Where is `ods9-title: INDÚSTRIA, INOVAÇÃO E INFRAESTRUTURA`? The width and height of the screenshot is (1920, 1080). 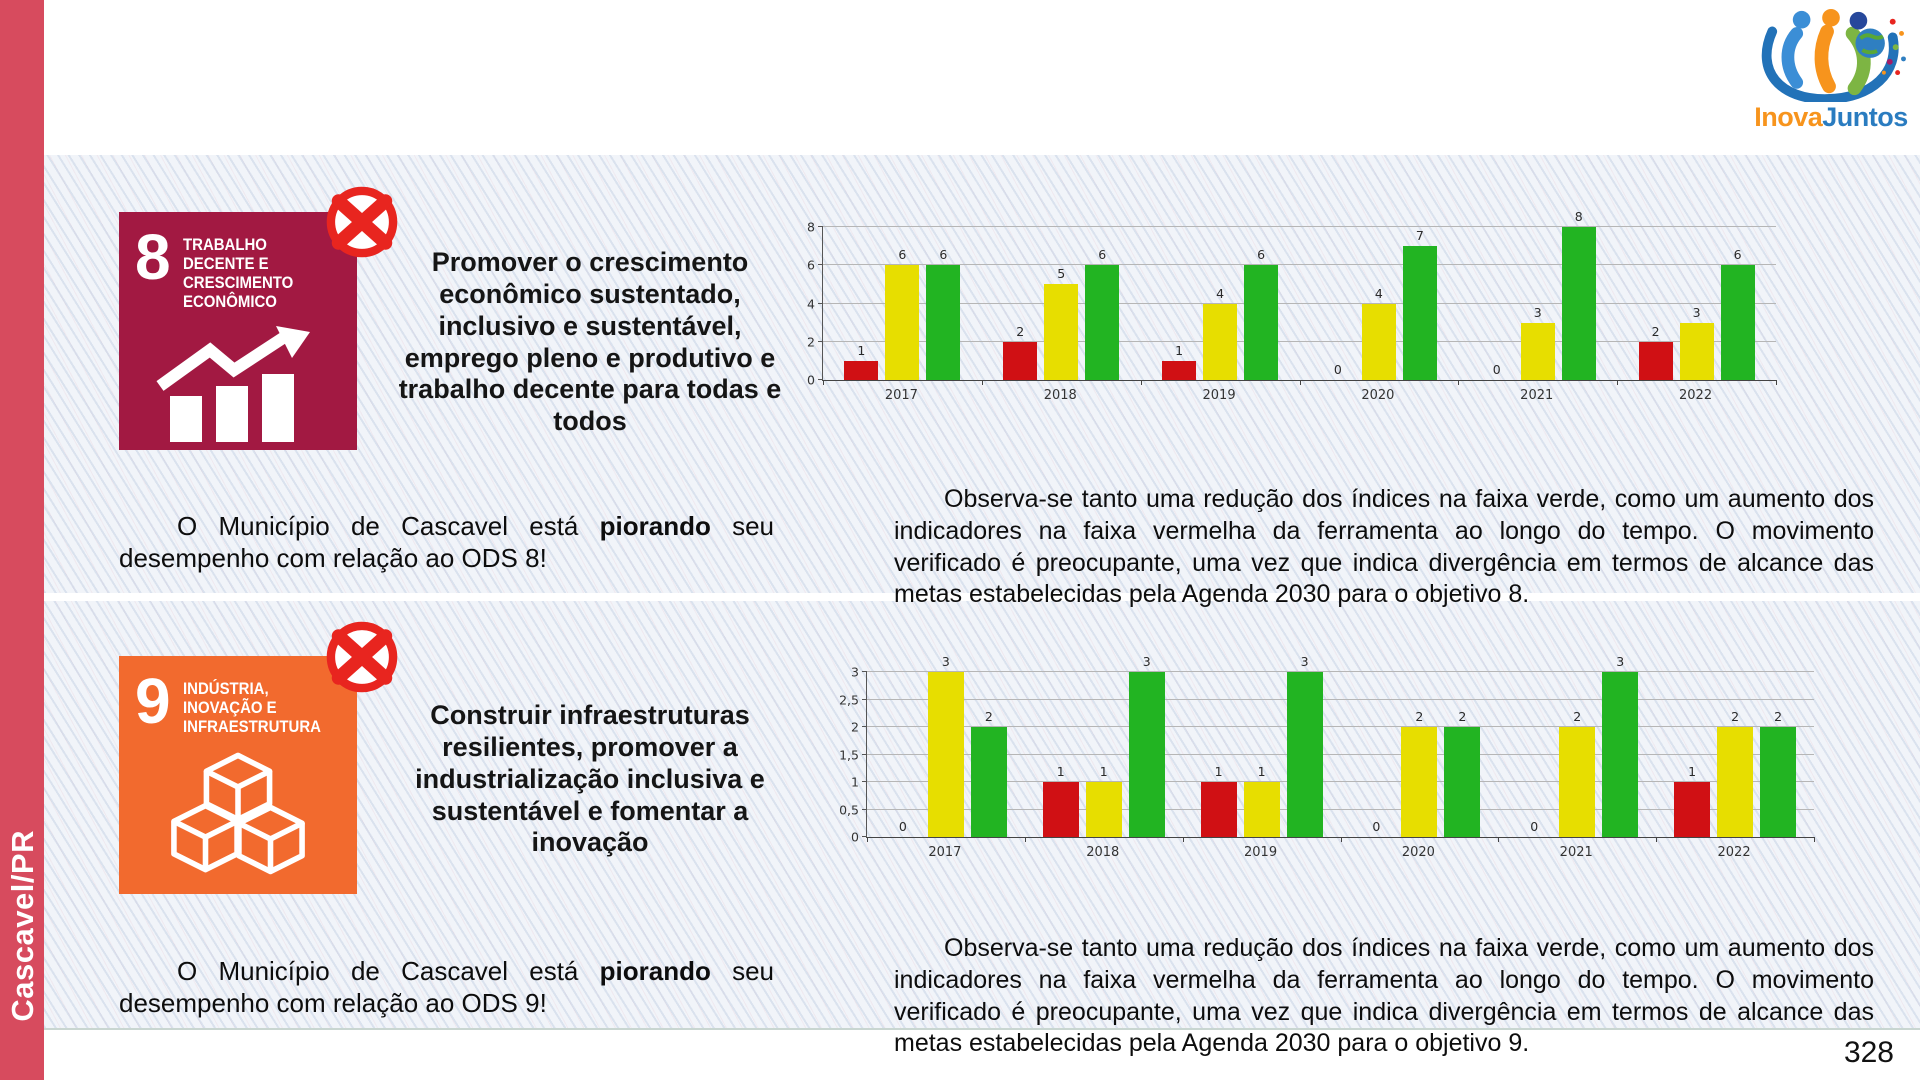
ods9-title: INDÚSTRIA, INOVAÇÃO E INFRAESTRUTURA is located at coordinates (251, 708).